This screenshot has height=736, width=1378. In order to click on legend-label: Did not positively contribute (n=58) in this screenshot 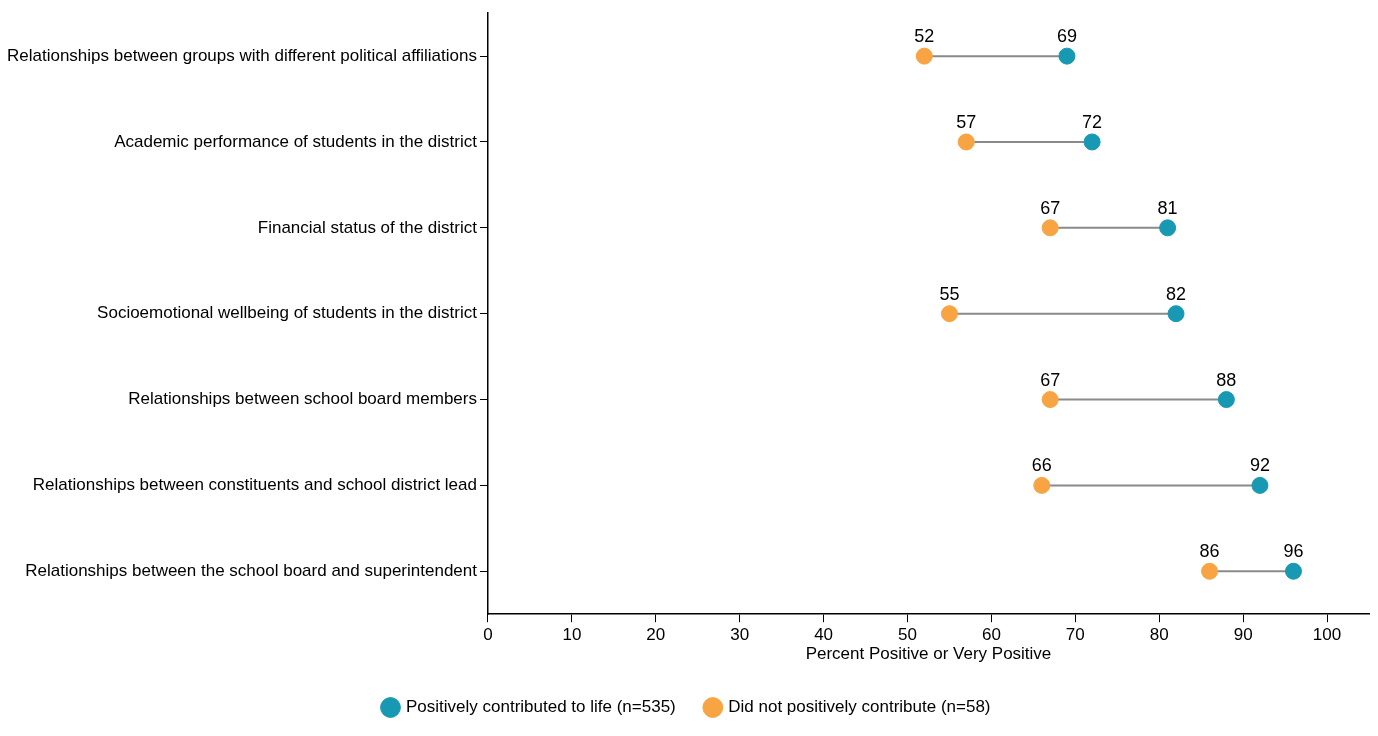, I will do `click(859, 707)`.